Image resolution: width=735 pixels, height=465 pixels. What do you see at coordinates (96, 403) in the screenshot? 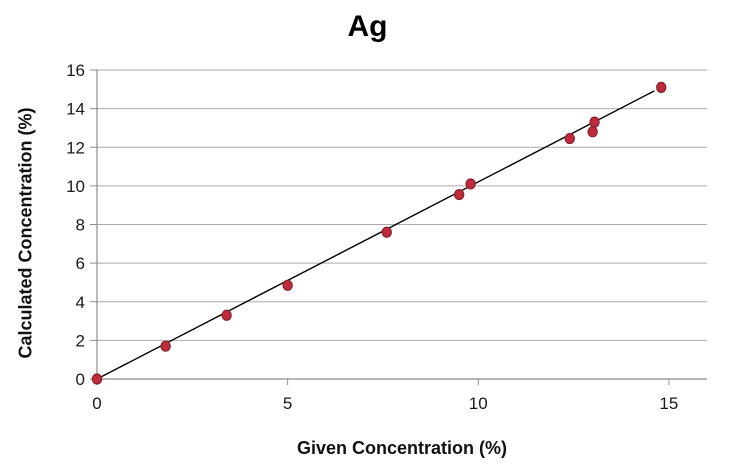
I see `x-tick-label: 0` at bounding box center [96, 403].